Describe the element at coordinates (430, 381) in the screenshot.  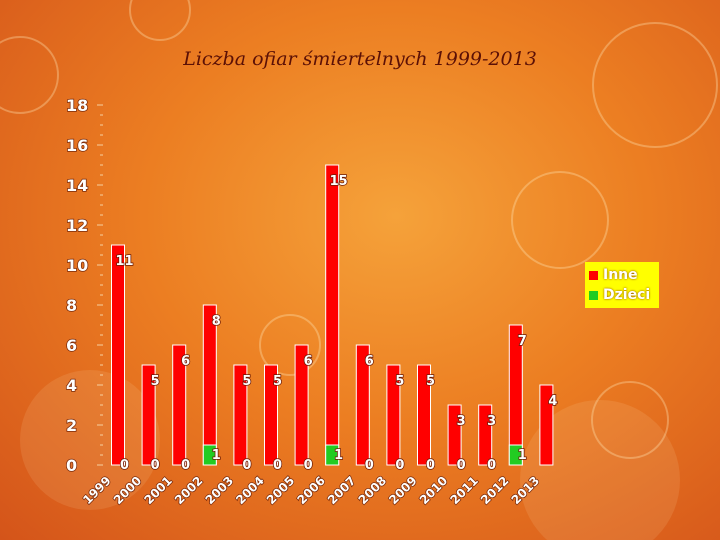
I see `data-label-inne-2009: 5` at that location.